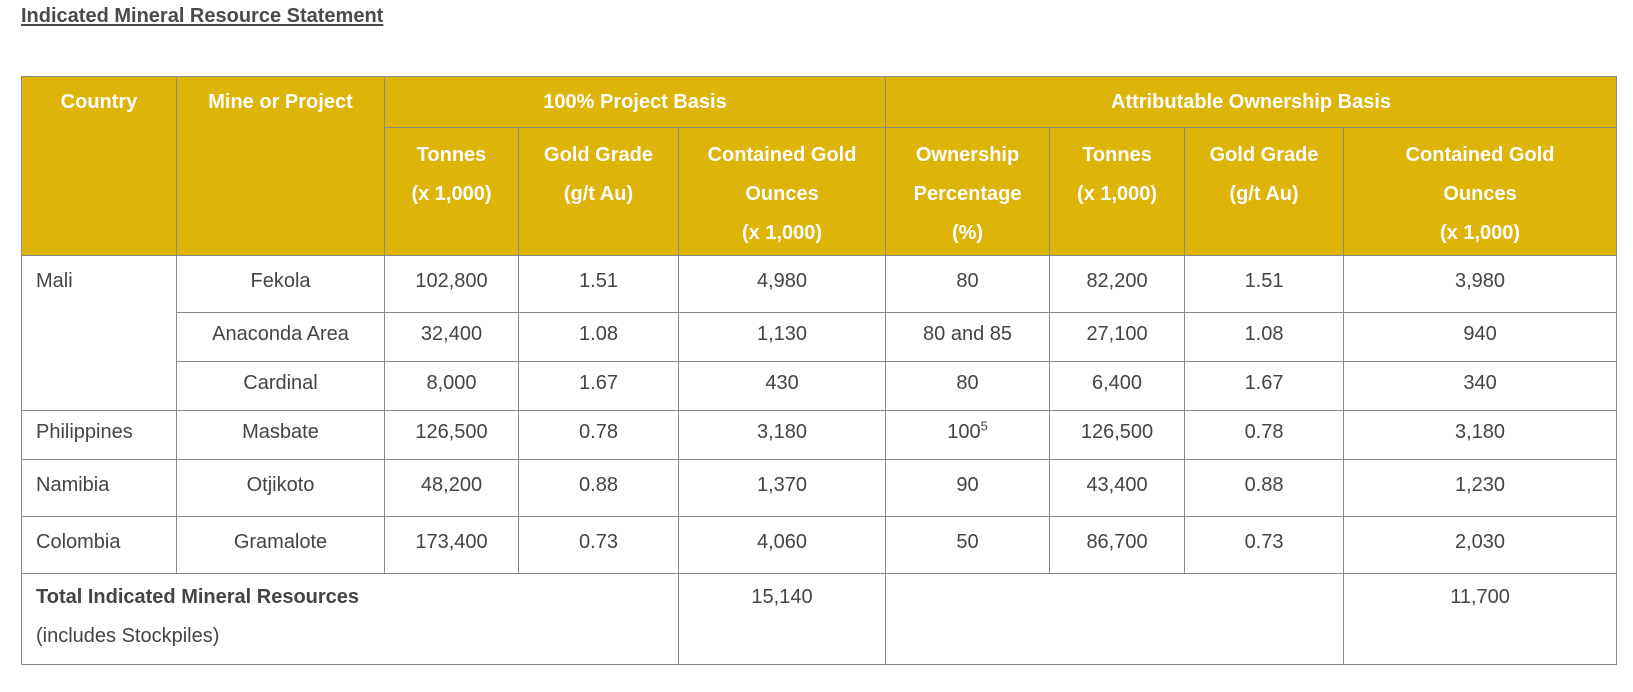 The width and height of the screenshot is (1633, 692). What do you see at coordinates (782, 619) in the screenshot?
I see `total-project-ounces: 15,140` at bounding box center [782, 619].